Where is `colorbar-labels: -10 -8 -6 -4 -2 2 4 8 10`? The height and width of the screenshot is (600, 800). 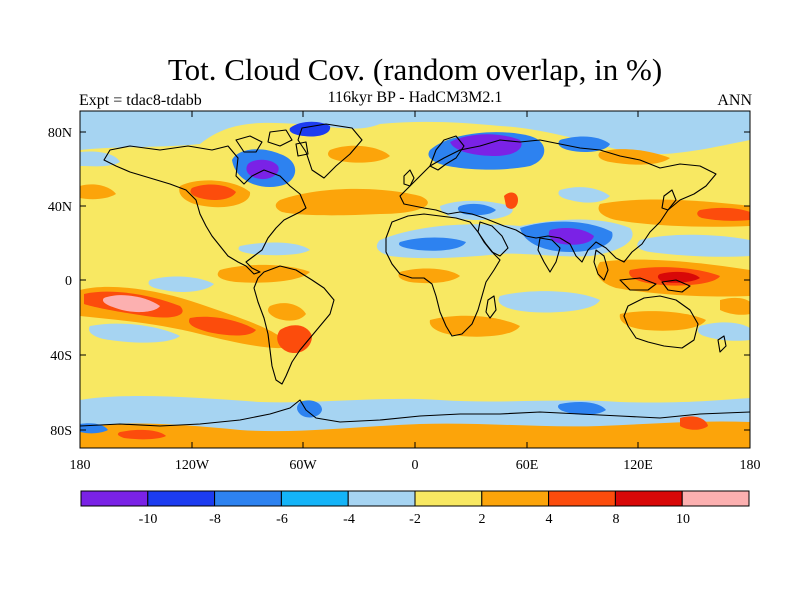 colorbar-labels: -10 -8 -6 -4 -2 2 4 8 10 is located at coordinates (414, 519).